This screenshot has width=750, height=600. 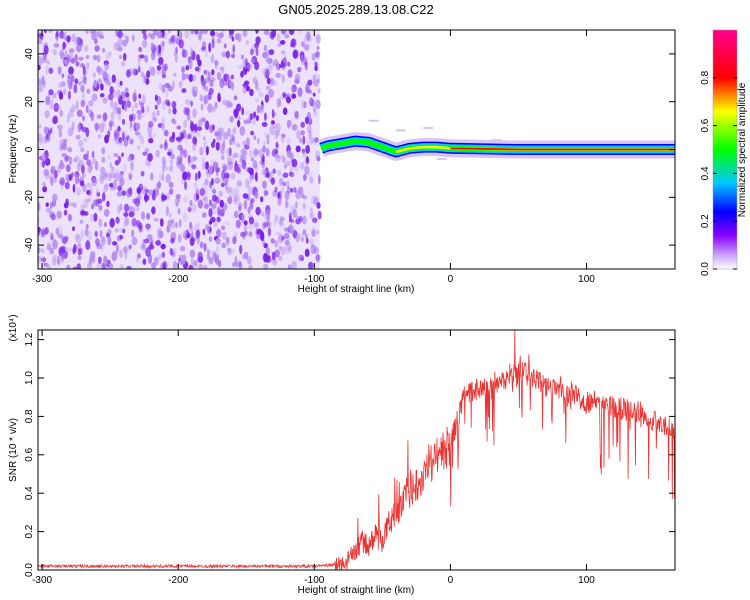 I want to click on snr-xlabel: Height of straight line (km), so click(x=356, y=590).